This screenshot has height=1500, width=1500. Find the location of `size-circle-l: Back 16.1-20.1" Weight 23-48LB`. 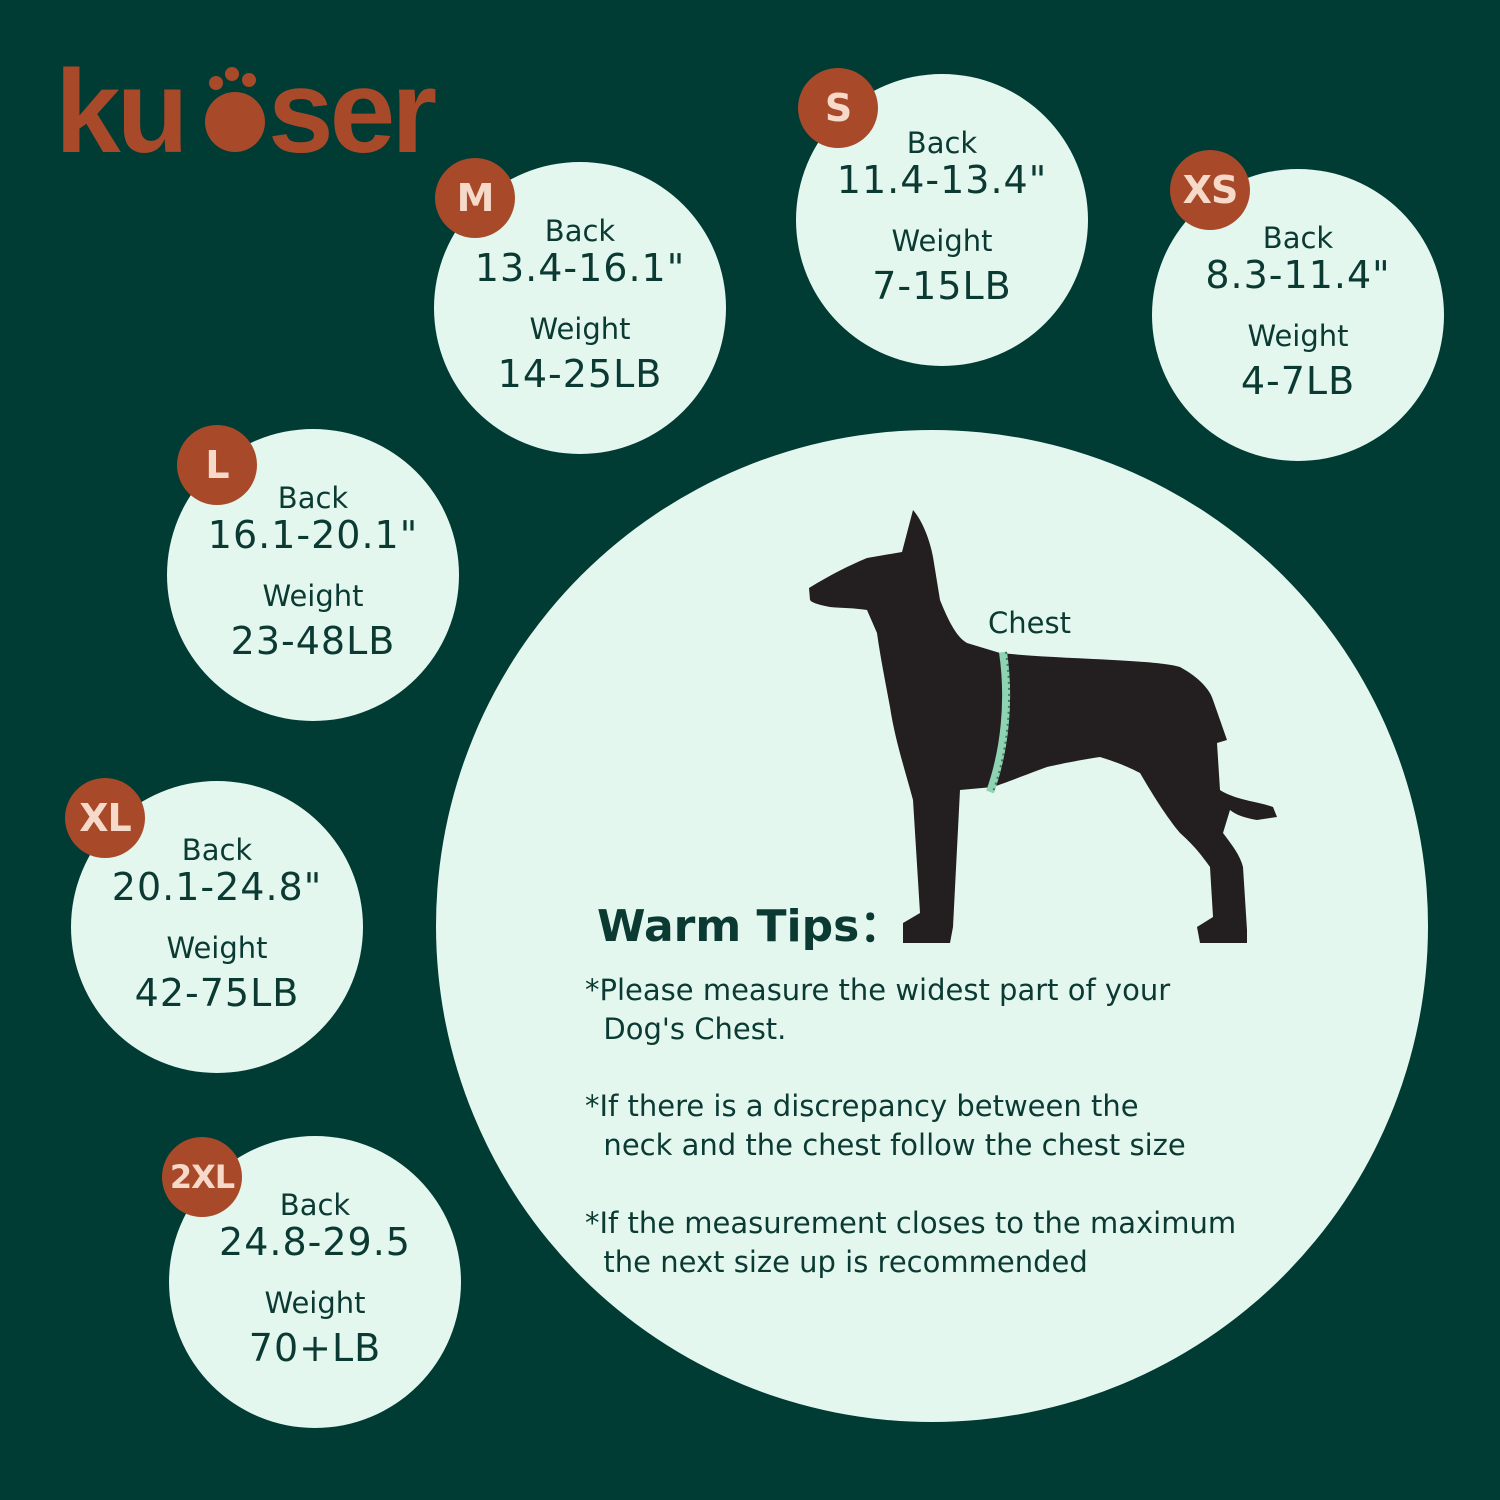

size-circle-l: Back 16.1-20.1" Weight 23-48LB is located at coordinates (313, 575).